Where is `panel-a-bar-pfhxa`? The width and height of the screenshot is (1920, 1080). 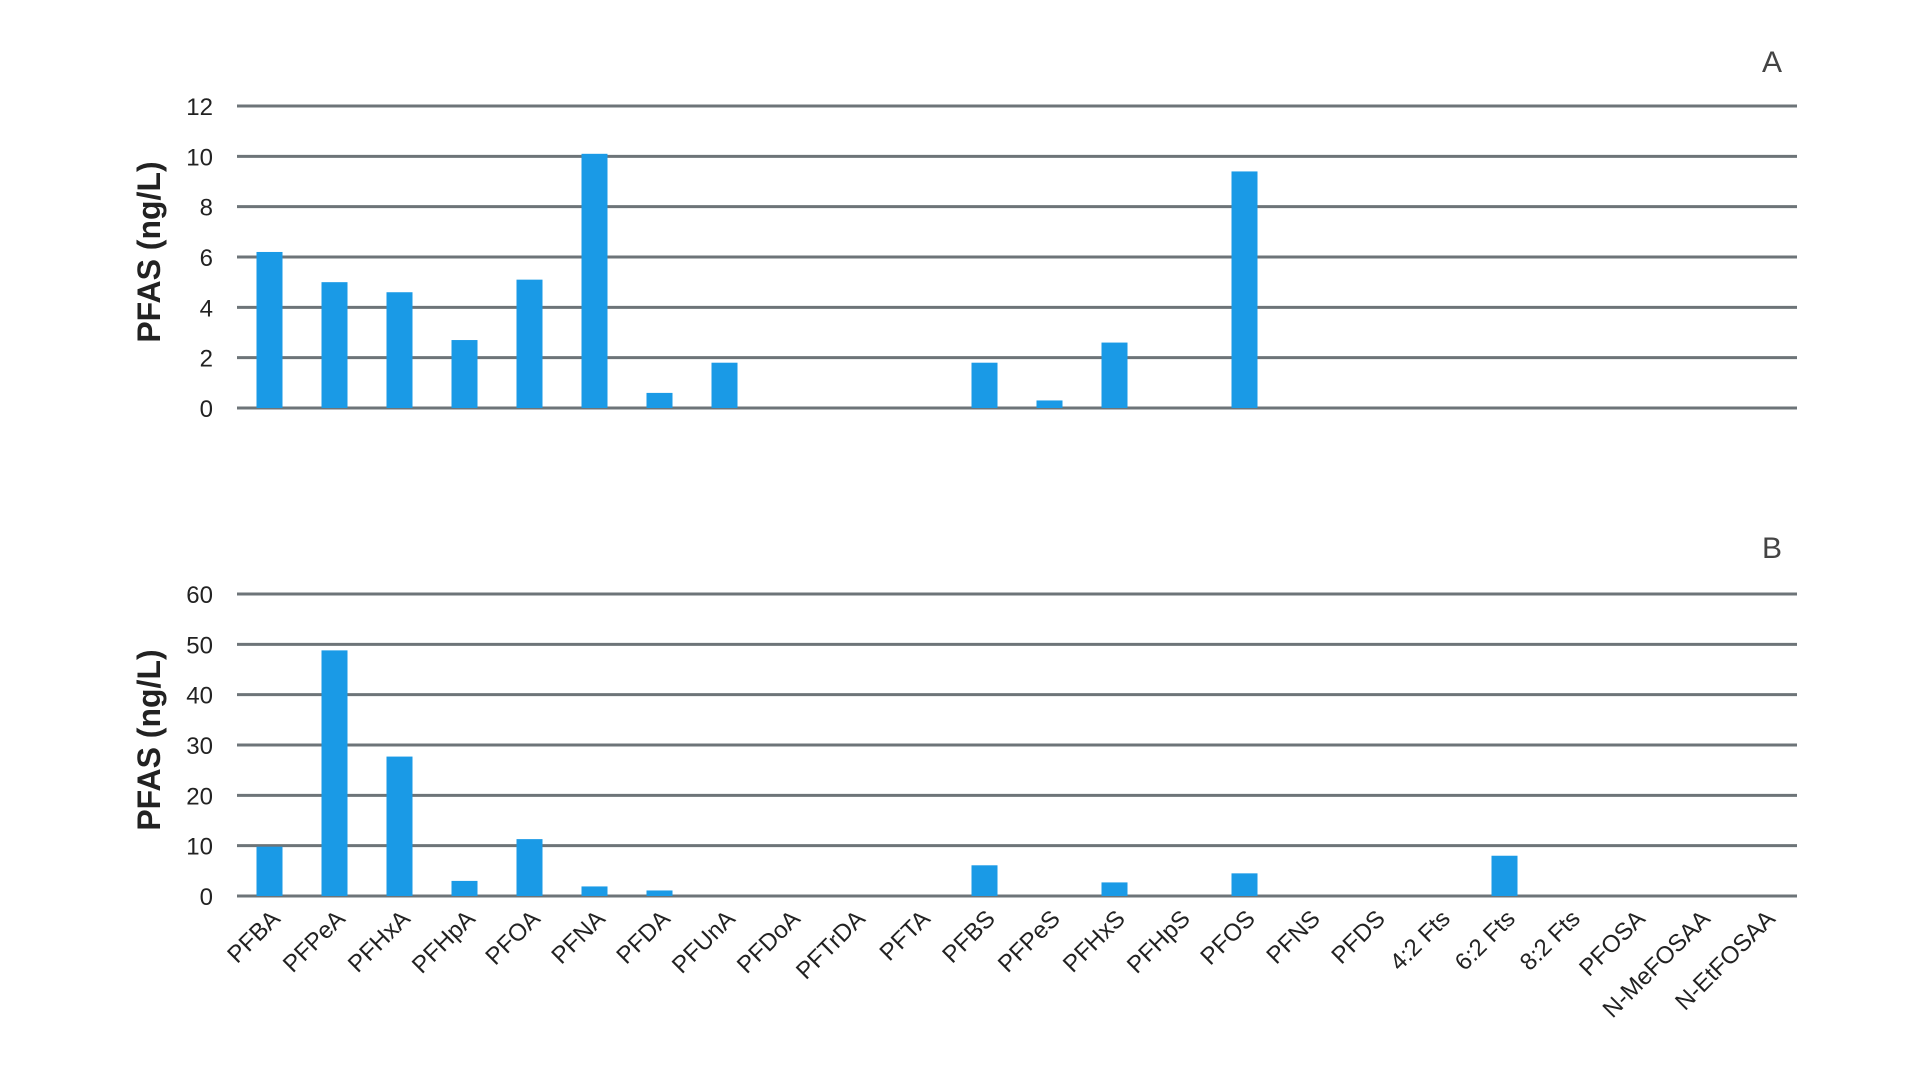 panel-a-bar-pfhxa is located at coordinates (399, 350).